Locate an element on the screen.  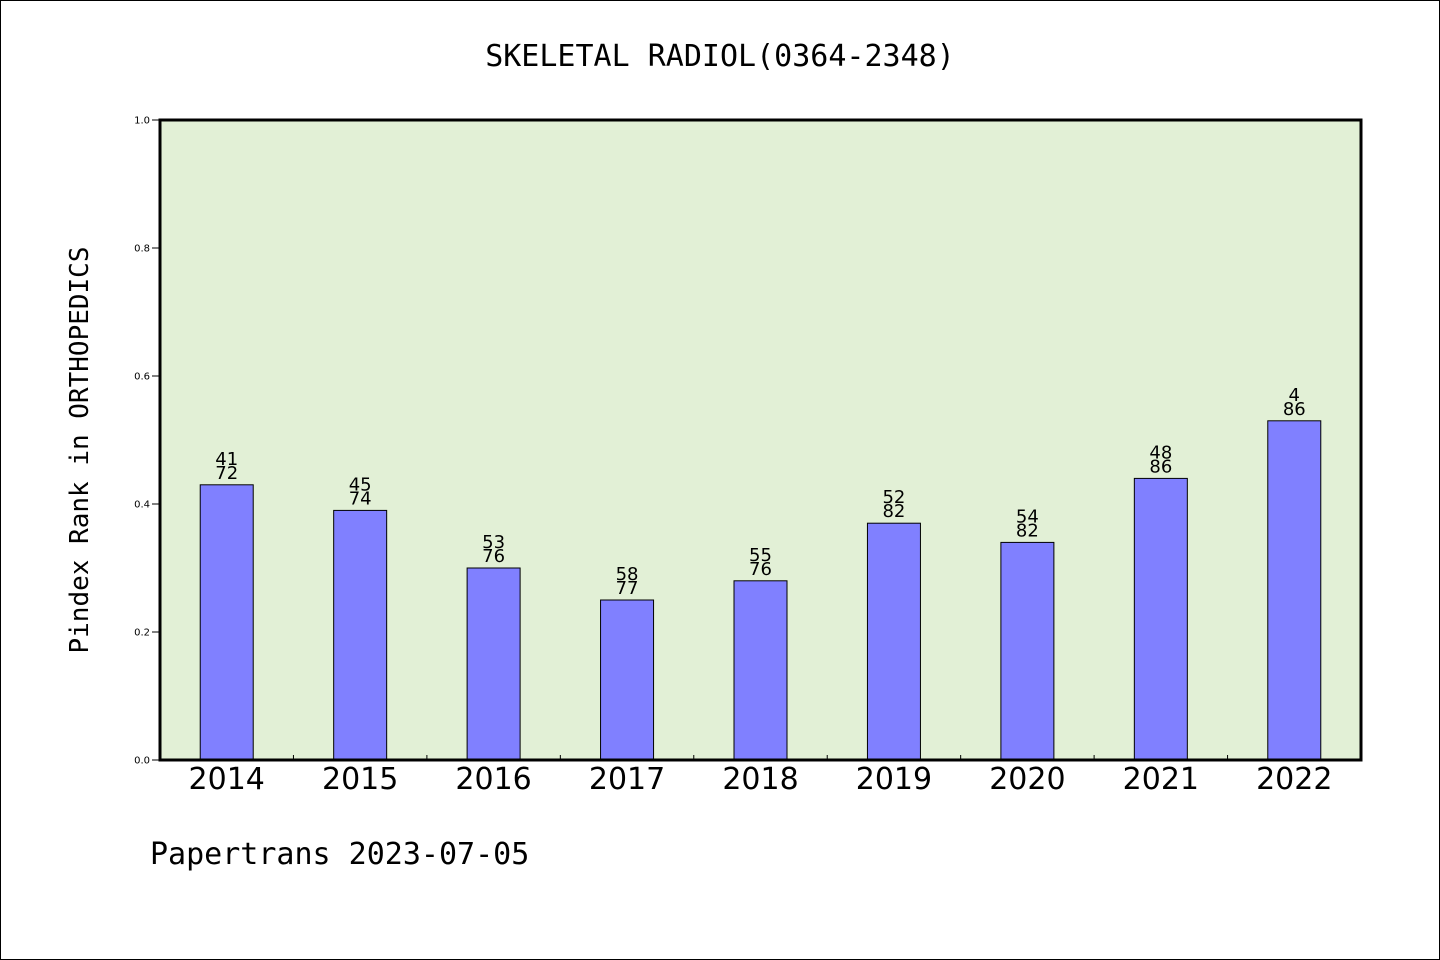
y-tick-label: 1.0 is located at coordinates (142, 121).